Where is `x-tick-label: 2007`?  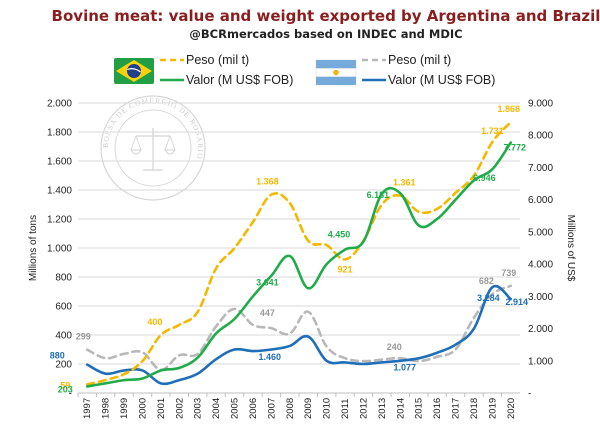
x-tick-label: 2007 is located at coordinates (271, 408).